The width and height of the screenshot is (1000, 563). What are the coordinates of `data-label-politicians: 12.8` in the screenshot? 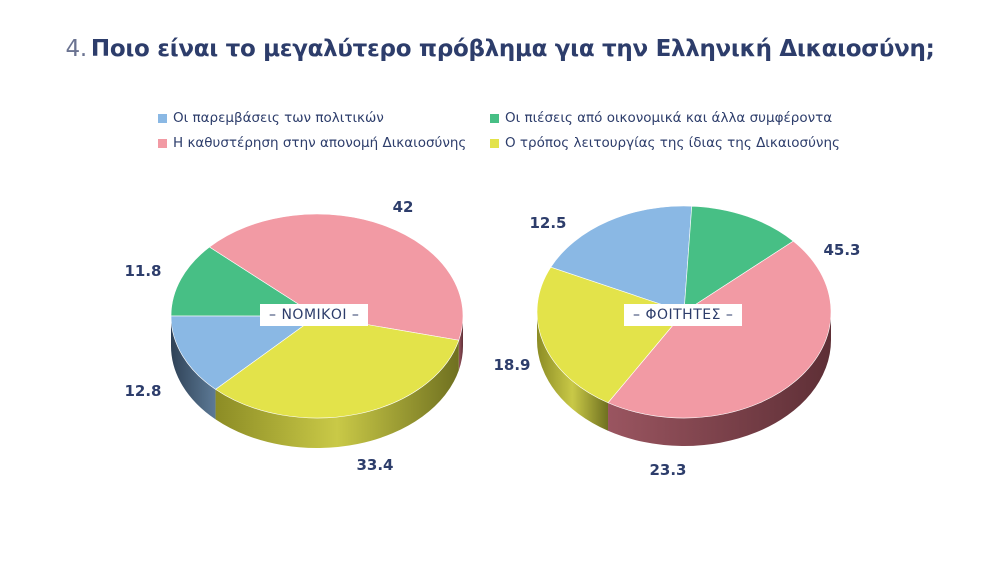 It's located at (142, 391).